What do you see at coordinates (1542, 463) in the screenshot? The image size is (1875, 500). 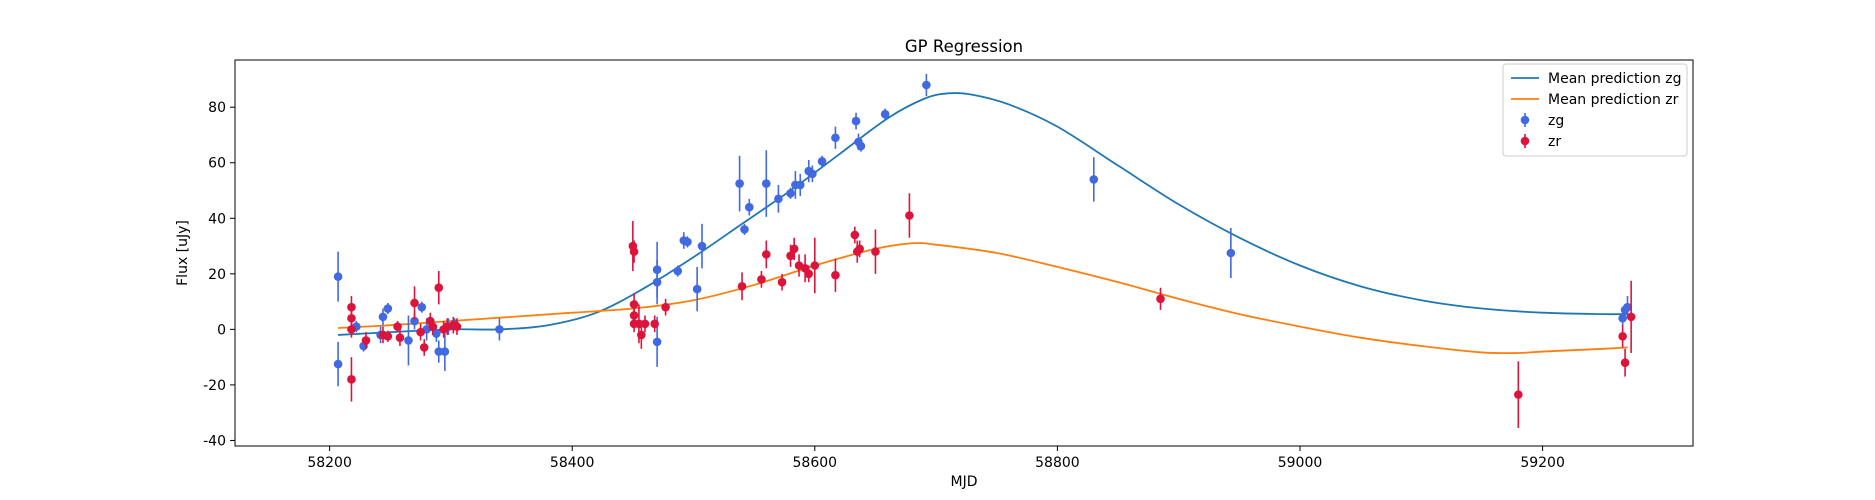 I see `x-tick-label: 59200` at bounding box center [1542, 463].